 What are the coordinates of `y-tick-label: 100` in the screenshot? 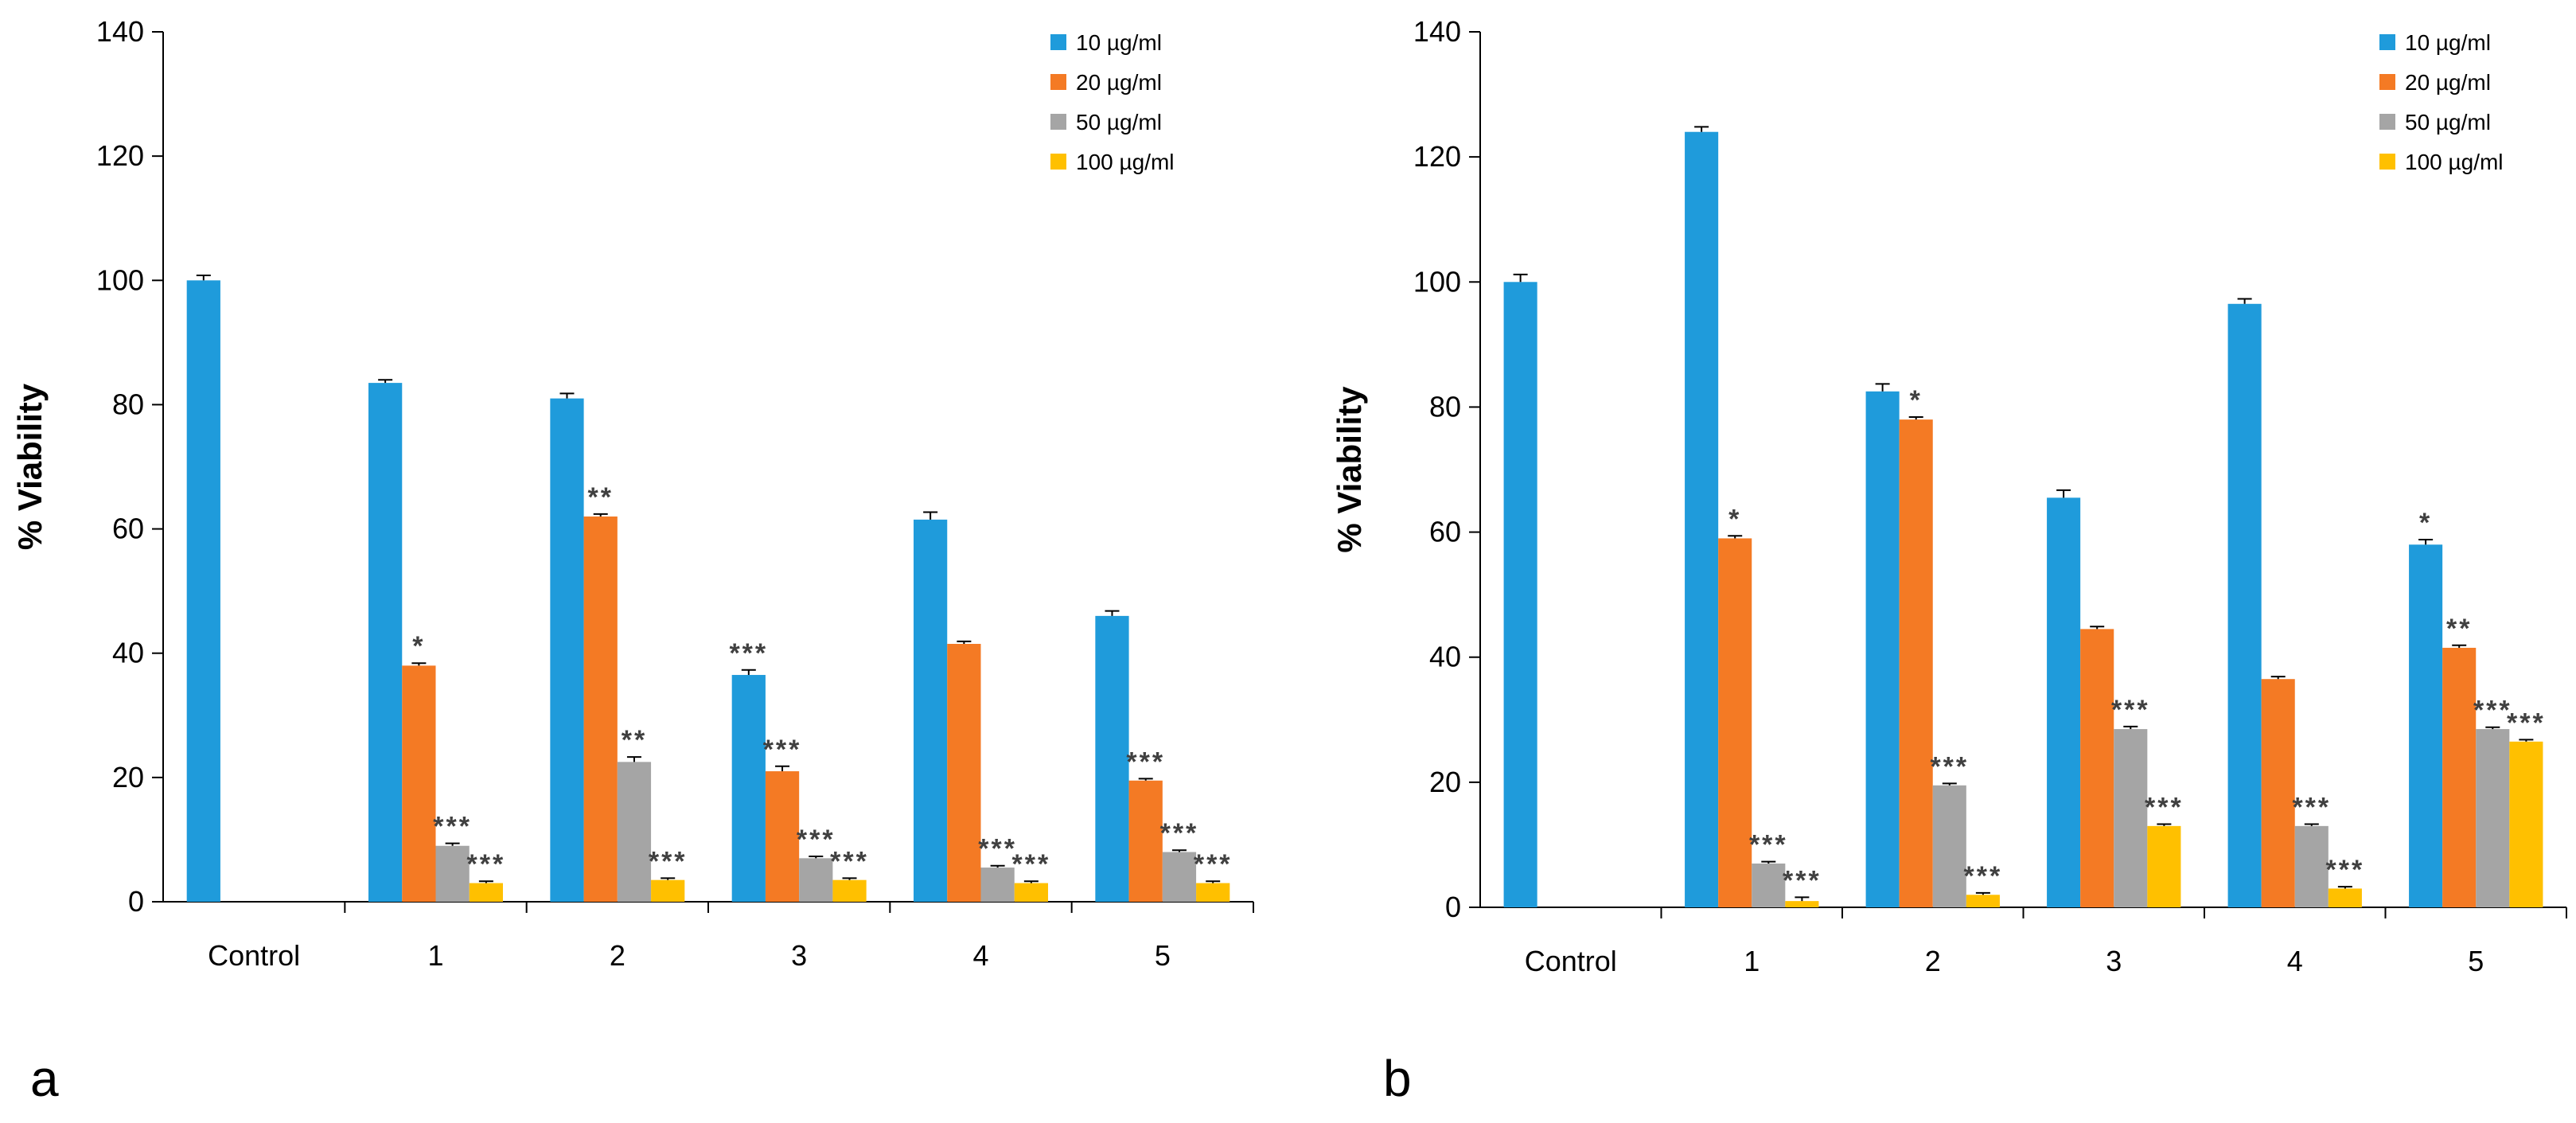 It's located at (1437, 281).